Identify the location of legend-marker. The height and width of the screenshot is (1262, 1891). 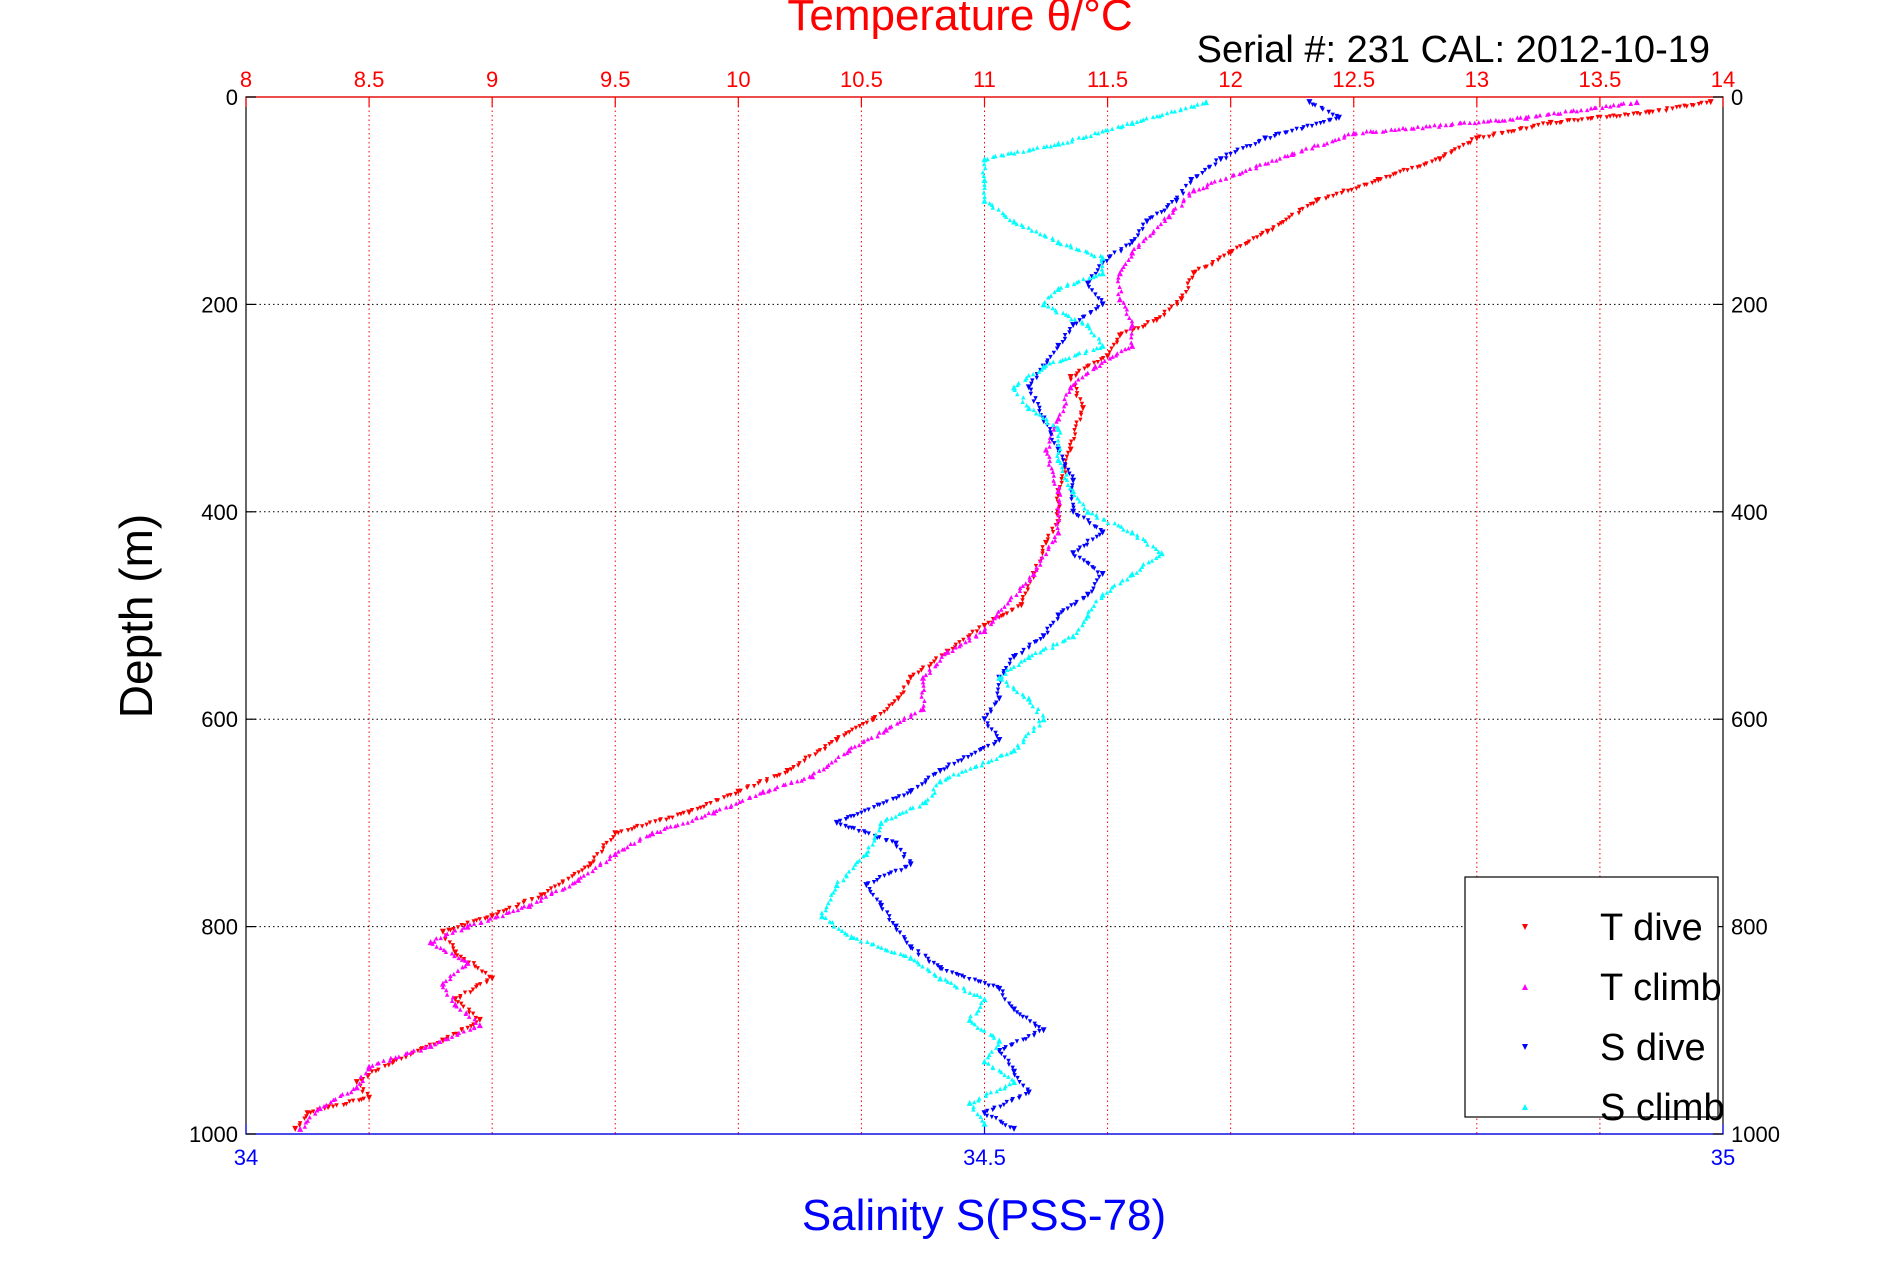
(1525, 1107).